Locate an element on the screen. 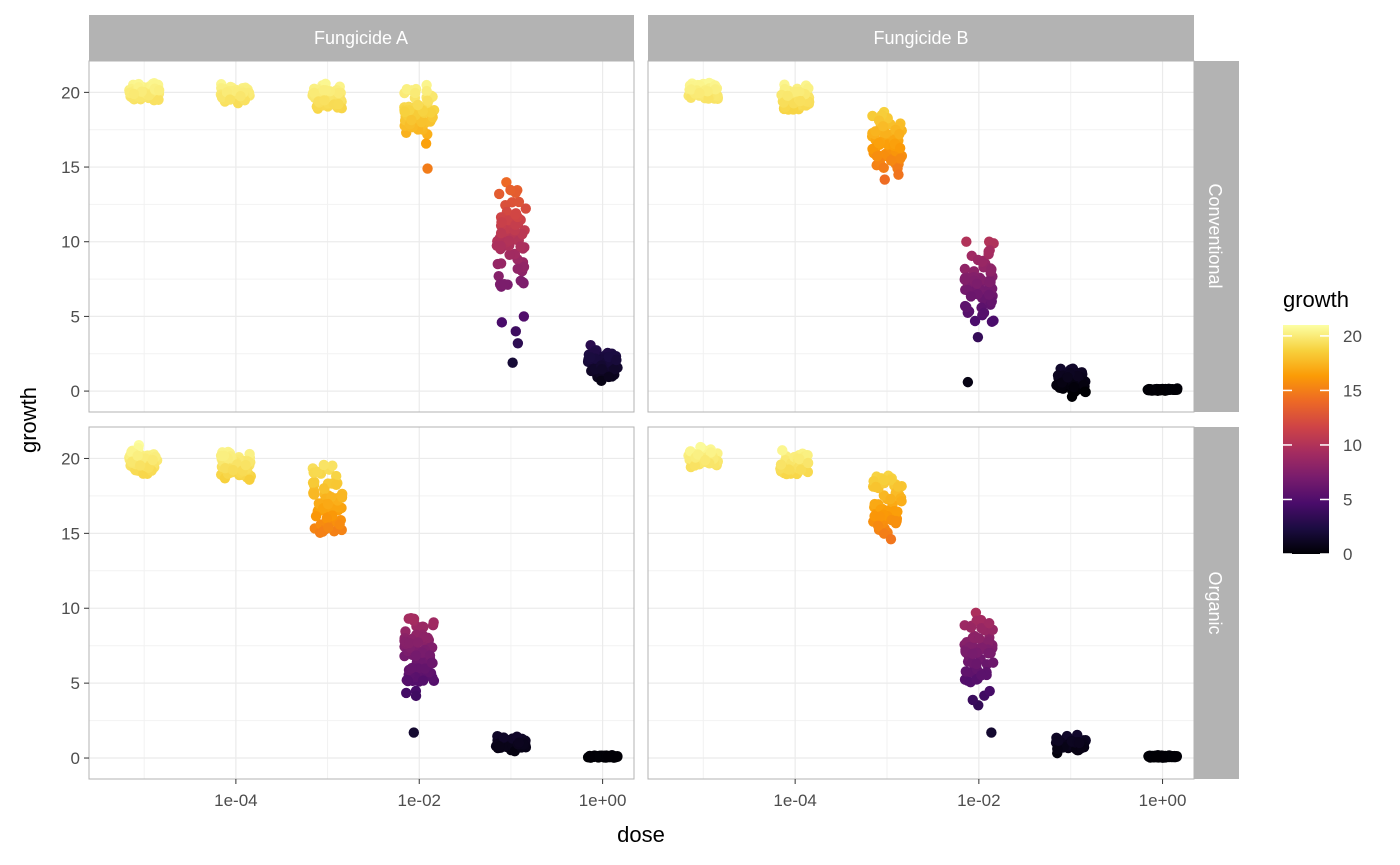 The height and width of the screenshot is (865, 1400). strip-row-1-label: Conventional is located at coordinates (1215, 235).